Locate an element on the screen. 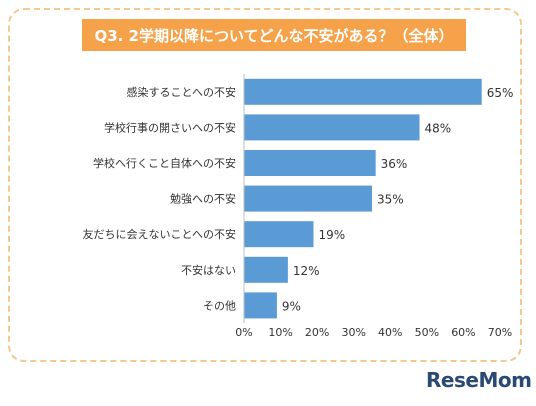 The width and height of the screenshot is (536, 406). category-label: 感染することへの不安 is located at coordinates (181, 92).